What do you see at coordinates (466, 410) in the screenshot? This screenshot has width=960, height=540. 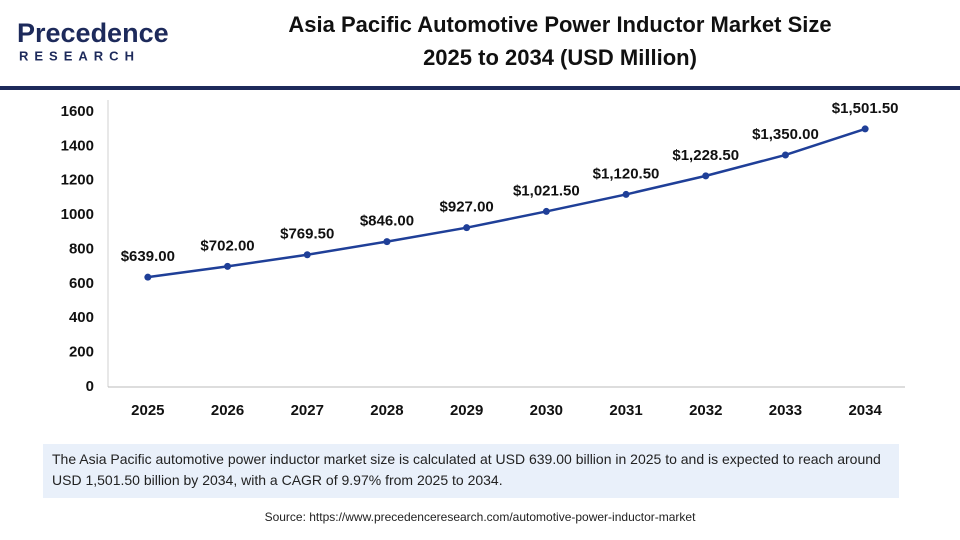 I see `x-tick-label: 2029` at bounding box center [466, 410].